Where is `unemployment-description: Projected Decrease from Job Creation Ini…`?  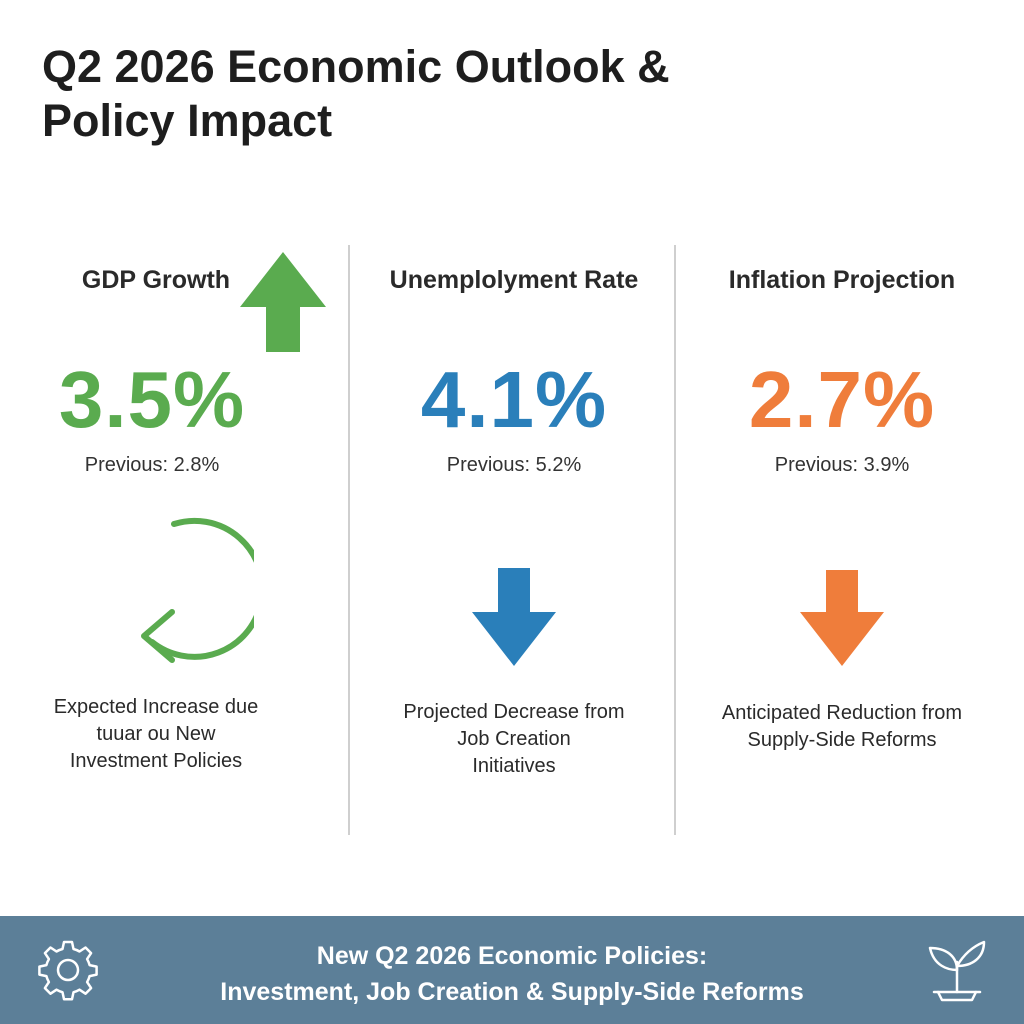
unemployment-description: Projected Decrease from Job Creation Ini… is located at coordinates (514, 739).